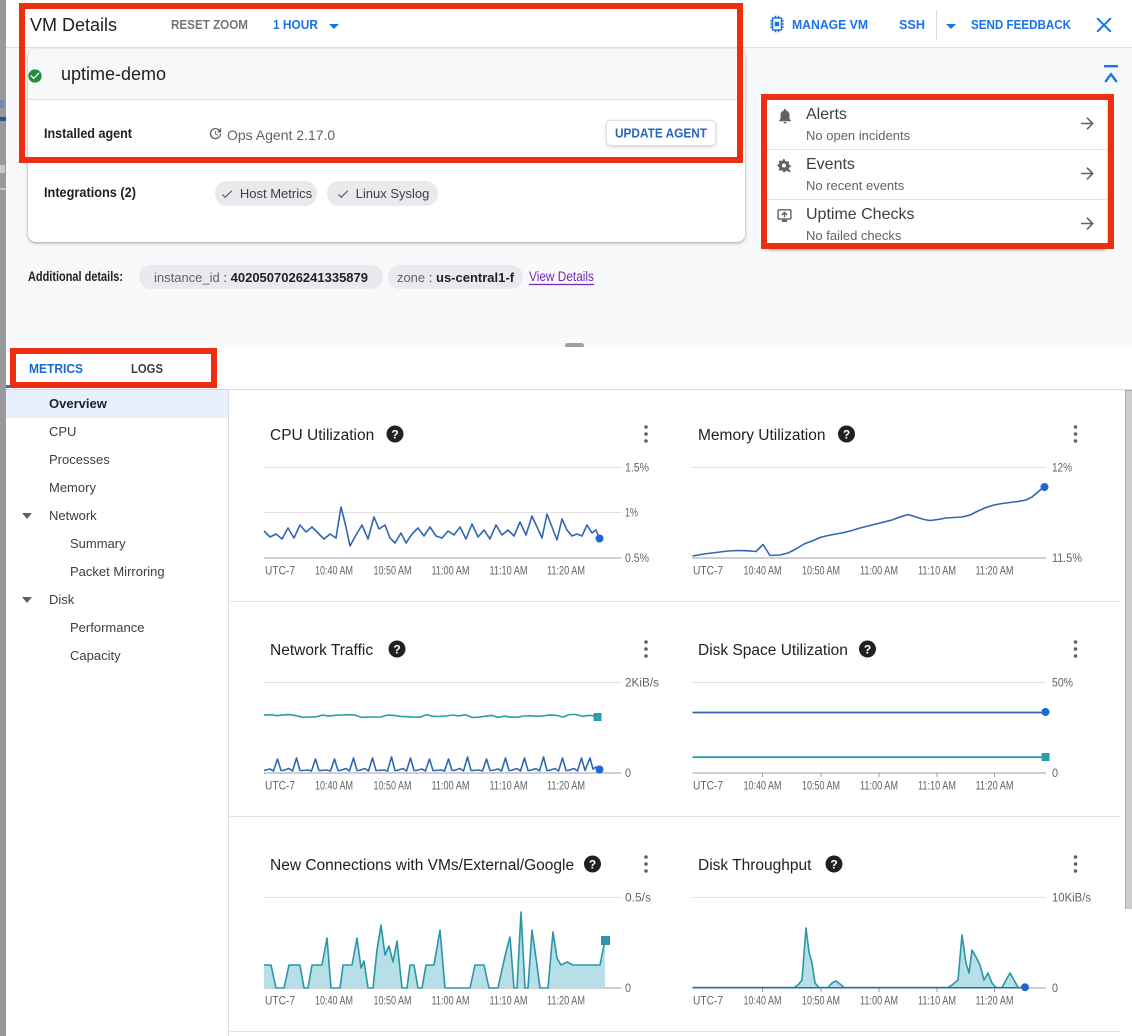 This screenshot has height=1036, width=1132. Describe the element at coordinates (755, 865) in the screenshot. I see `svg-text: Disk Throughput` at that location.